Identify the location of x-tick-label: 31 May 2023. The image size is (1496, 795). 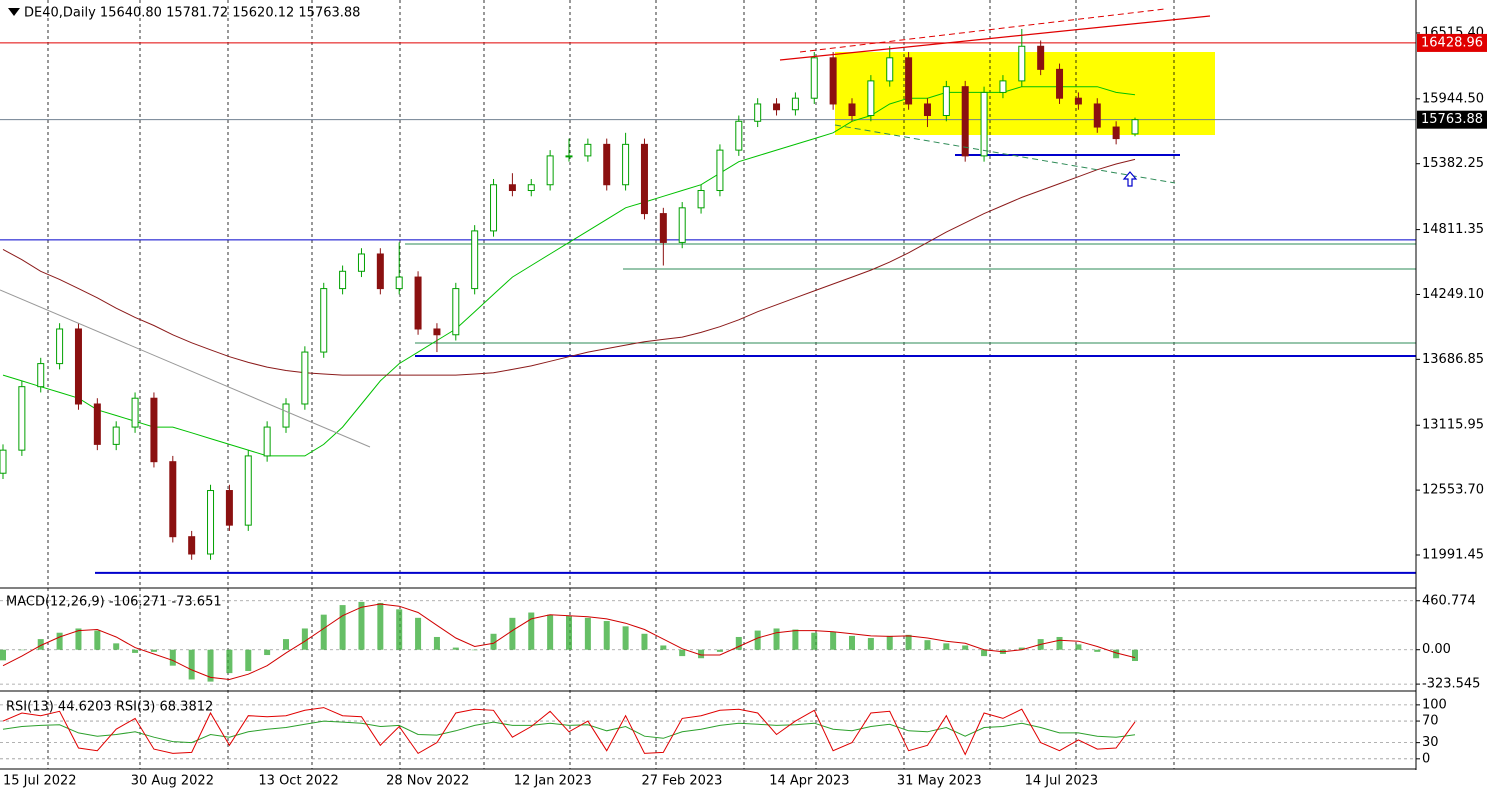
(939, 781).